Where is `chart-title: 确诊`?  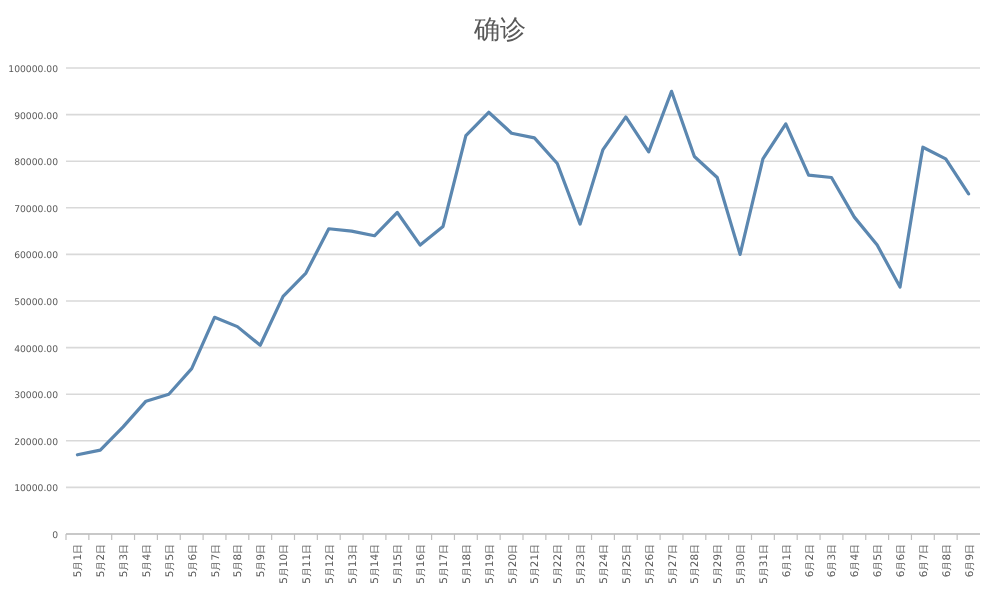 chart-title: 确诊 is located at coordinates (499, 31).